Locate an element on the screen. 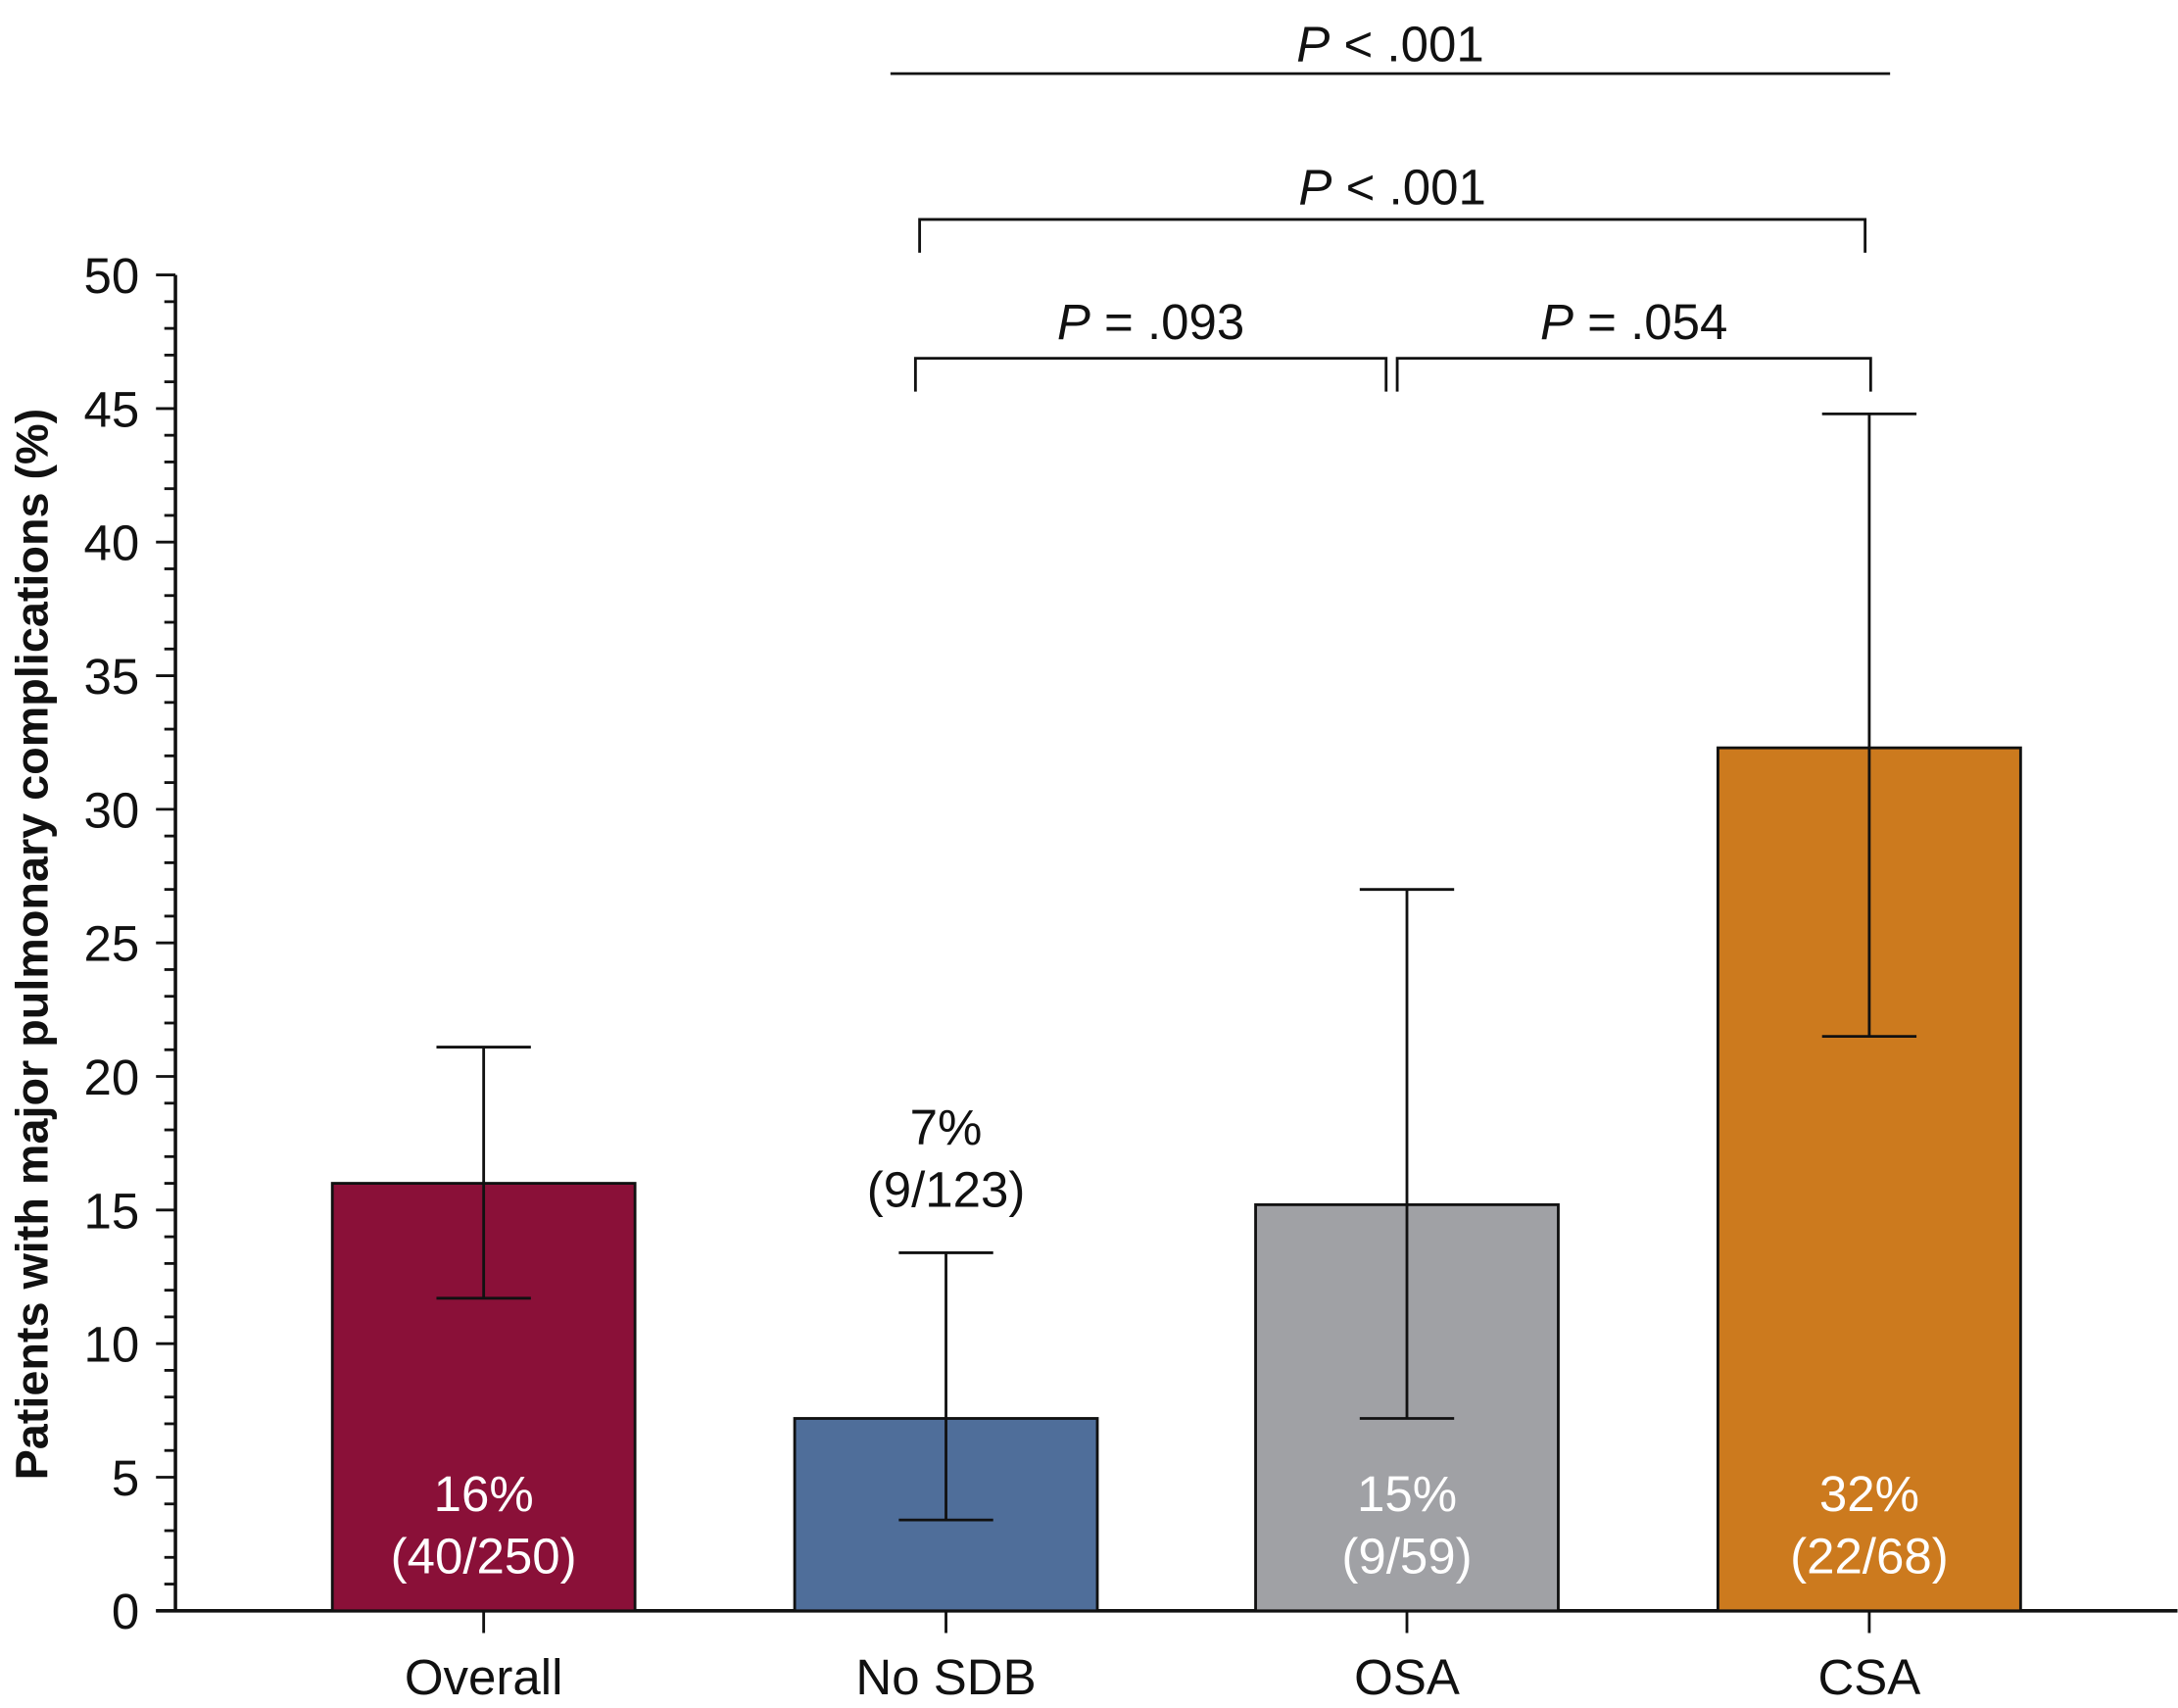  p-value-text: = .054 is located at coordinates (1650, 322).